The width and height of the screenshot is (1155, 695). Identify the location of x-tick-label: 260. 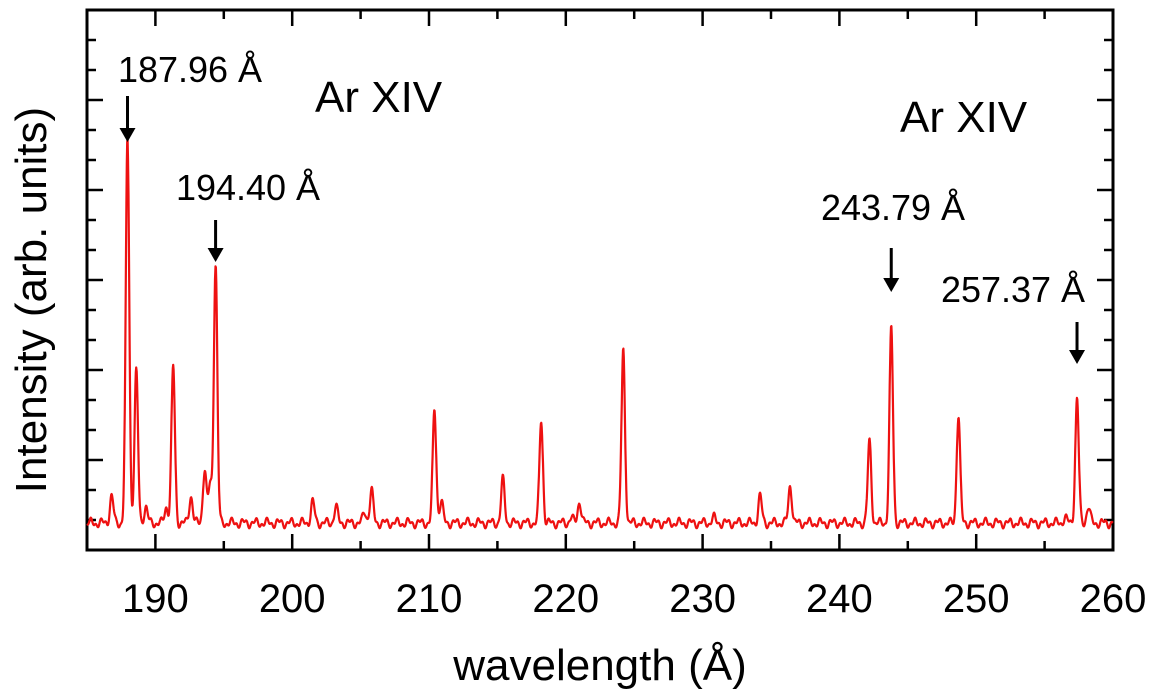
(1113, 599).